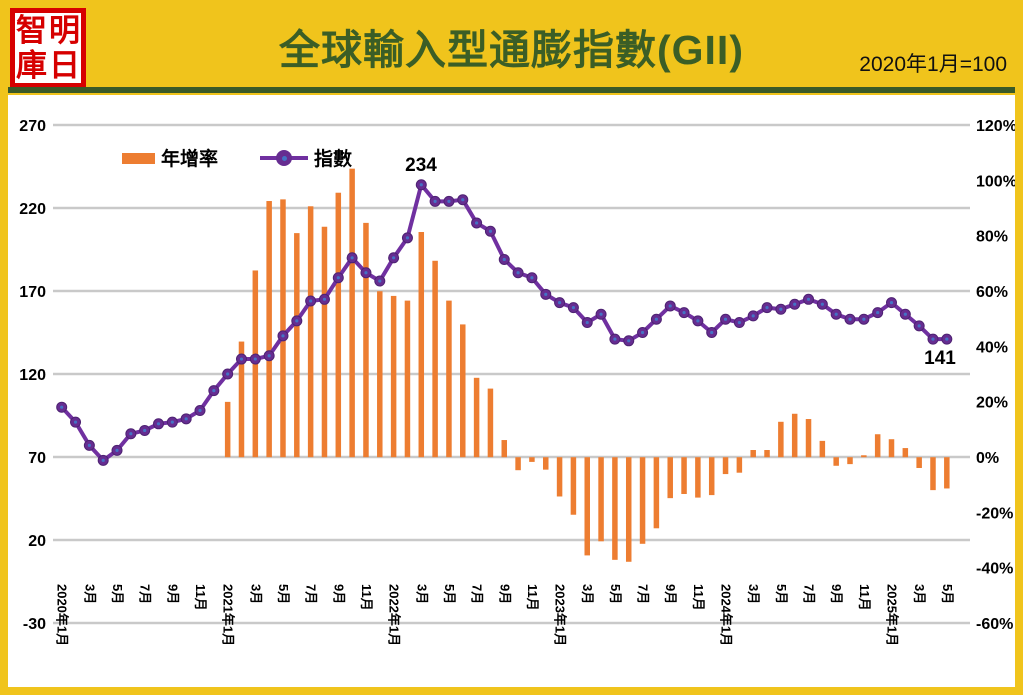  What do you see at coordinates (32, 292) in the screenshot?
I see `y-tick-label-left: 170` at bounding box center [32, 292].